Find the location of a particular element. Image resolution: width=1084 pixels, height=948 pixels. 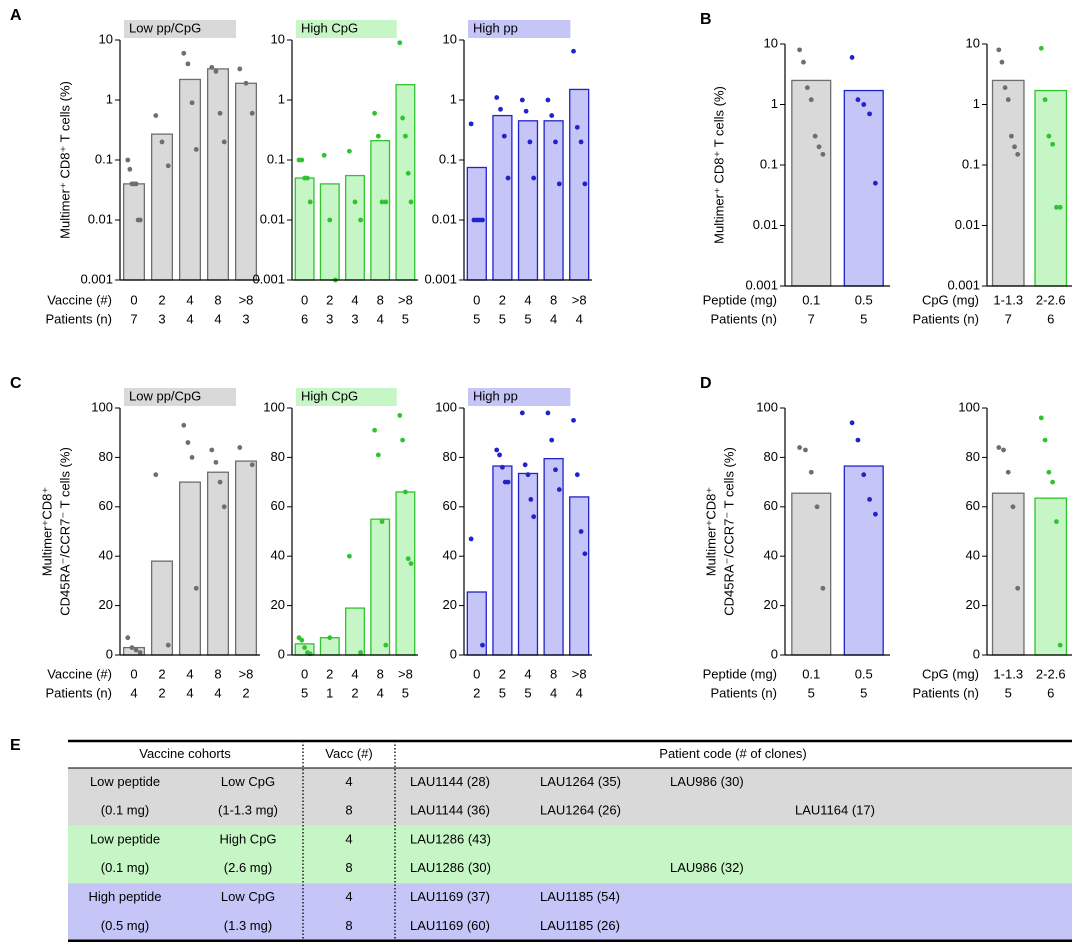

x-tick-label: 0.1 is located at coordinates (811, 673).